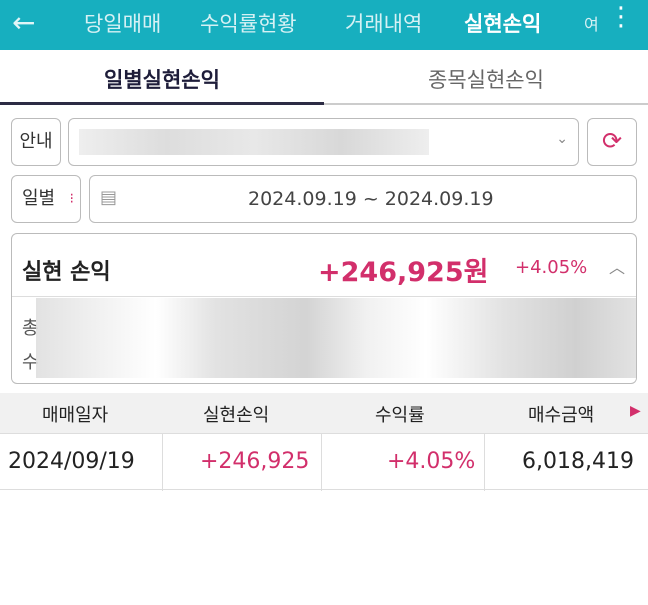 Image resolution: width=648 pixels, height=605 pixels. What do you see at coordinates (371, 199) in the screenshot?
I see `date-range: 2024.09.19 ~ 2024.09.19` at bounding box center [371, 199].